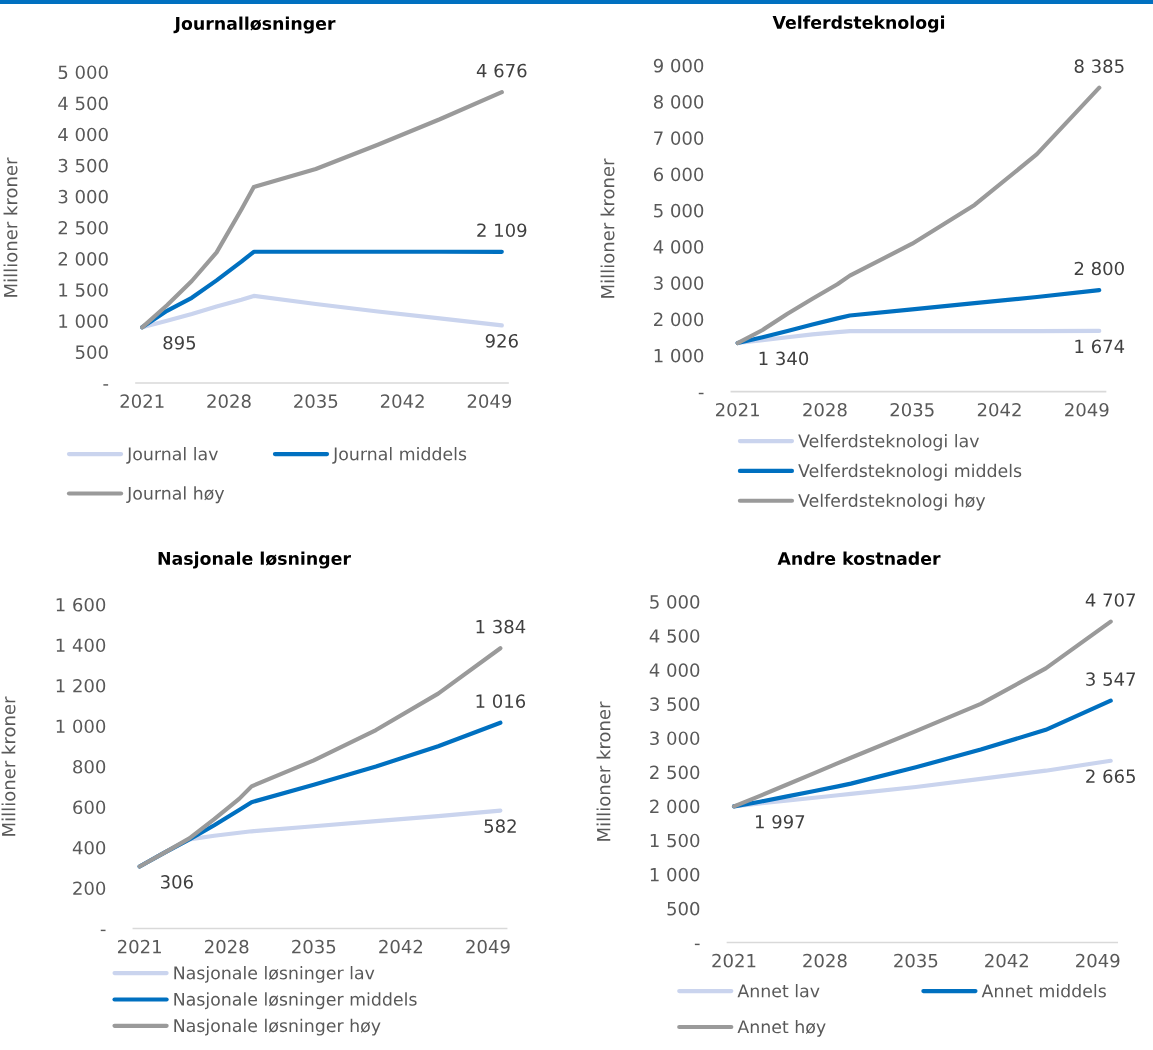 The image size is (1153, 1050). I want to click on y-tick-label: 9 000, so click(678, 65).